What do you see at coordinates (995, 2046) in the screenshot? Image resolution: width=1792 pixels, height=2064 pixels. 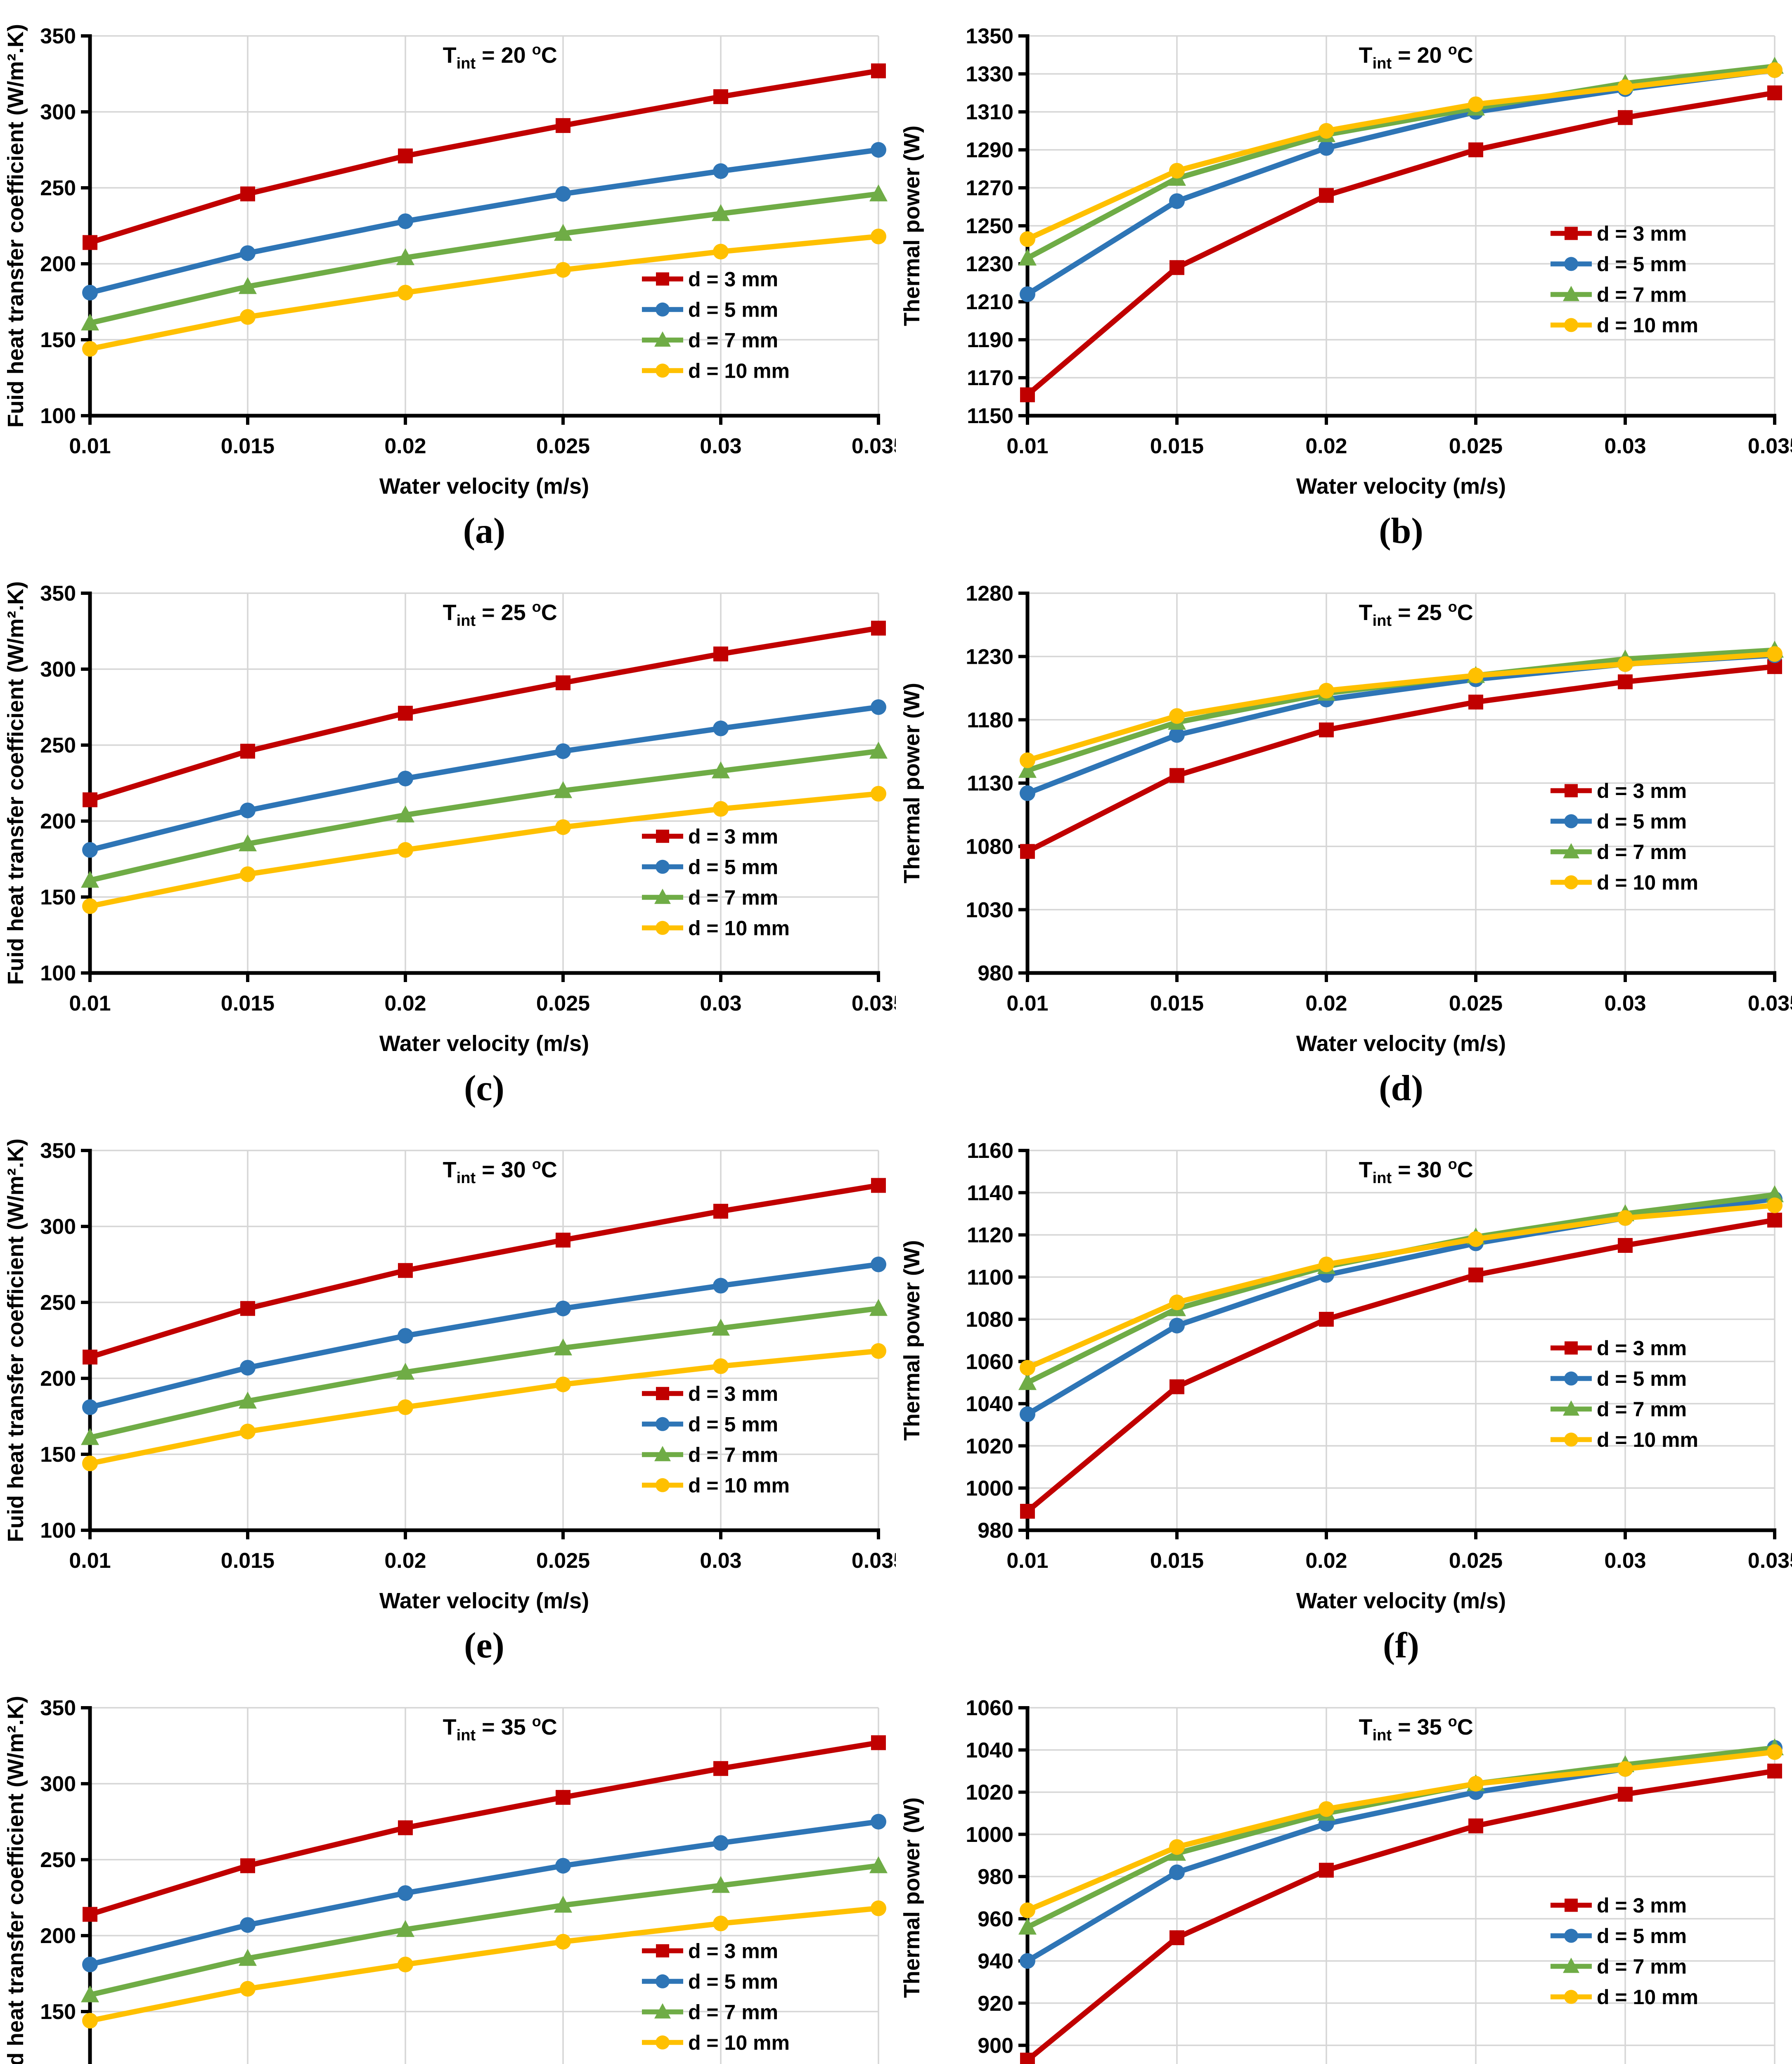 I see `y-tick-label: 900` at bounding box center [995, 2046].